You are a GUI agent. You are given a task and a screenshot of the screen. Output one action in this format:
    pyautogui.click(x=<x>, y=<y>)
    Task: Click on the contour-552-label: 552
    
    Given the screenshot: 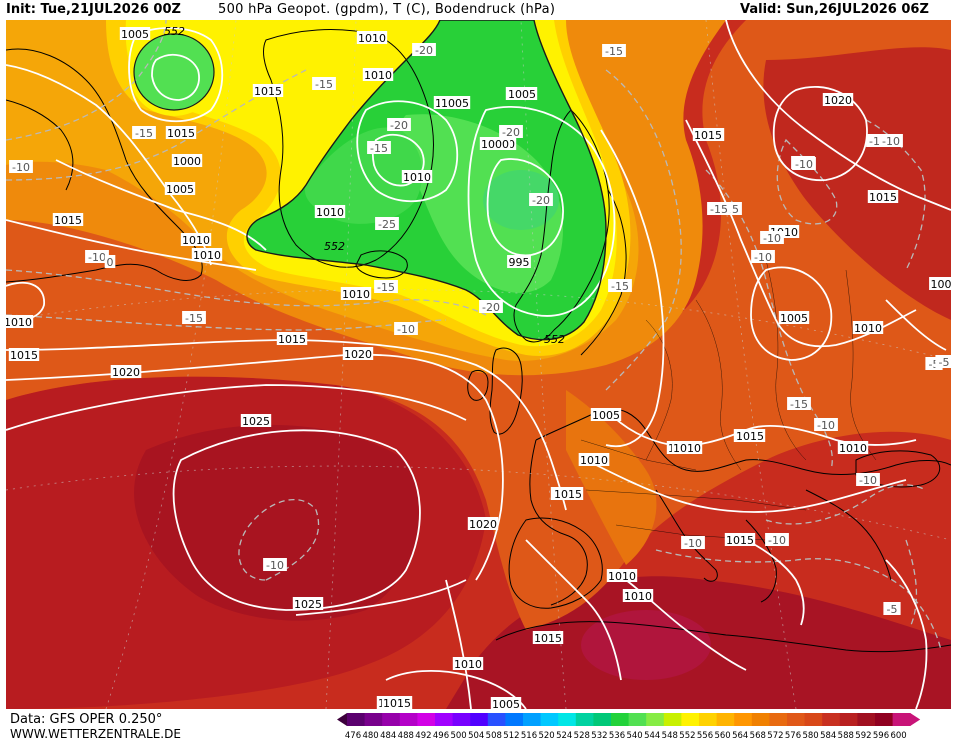 What is the action you would take?
    pyautogui.click(x=334, y=246)
    